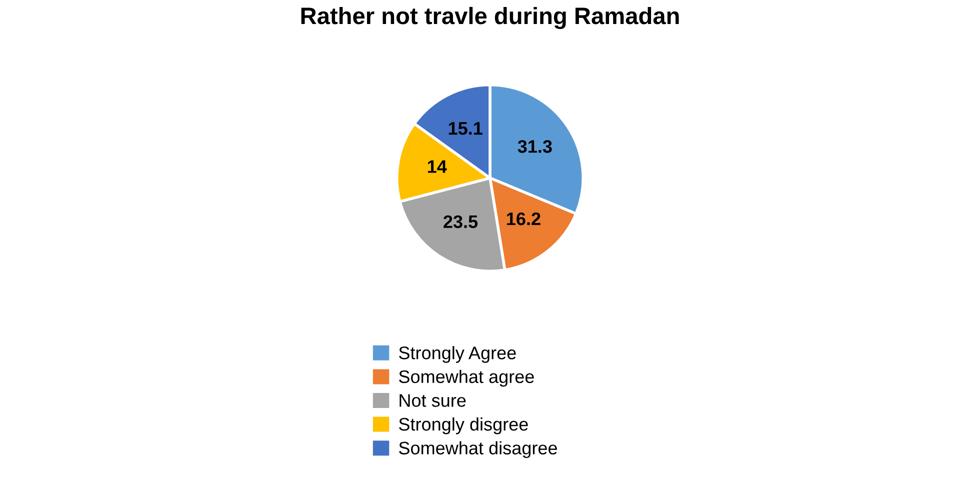  What do you see at coordinates (465, 128) in the screenshot?
I see `data-label: 15.1` at bounding box center [465, 128].